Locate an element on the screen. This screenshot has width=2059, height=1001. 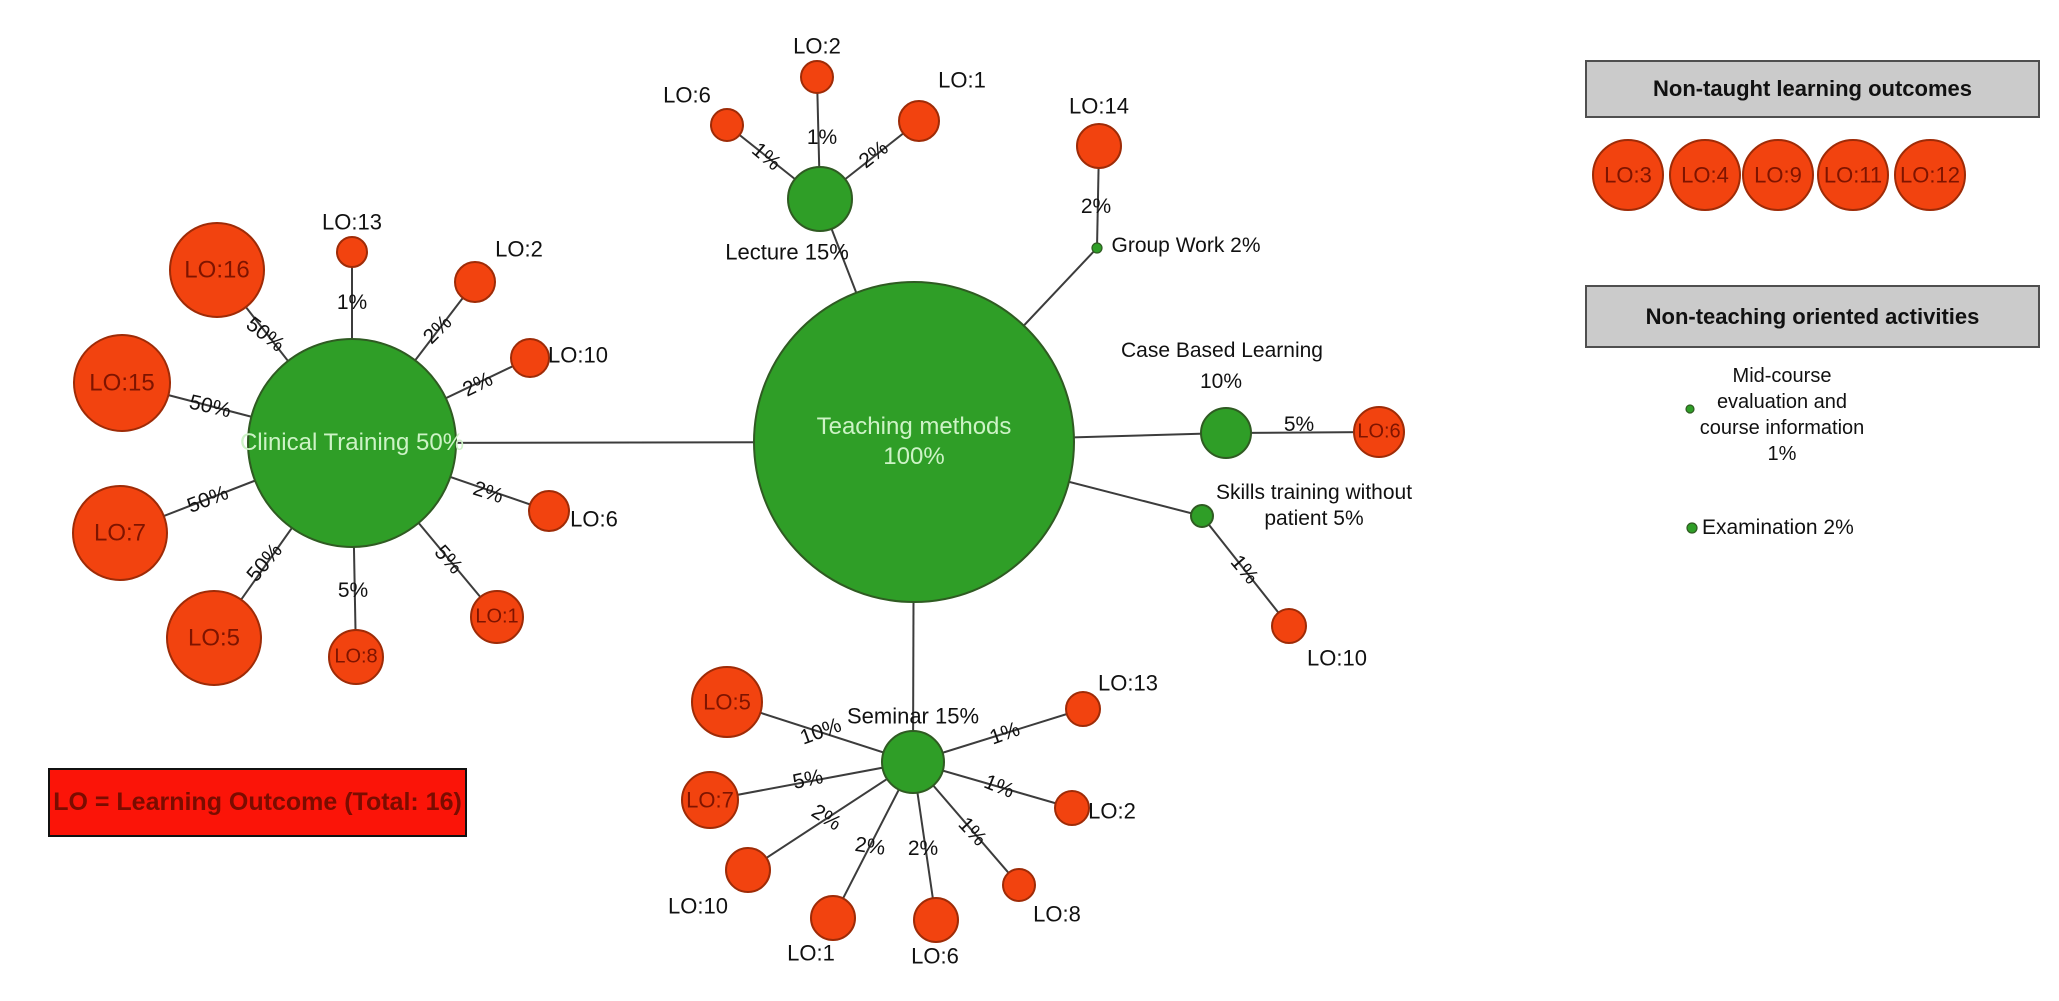
node-c-lo10-outcome-circle is located at coordinates (530, 358).